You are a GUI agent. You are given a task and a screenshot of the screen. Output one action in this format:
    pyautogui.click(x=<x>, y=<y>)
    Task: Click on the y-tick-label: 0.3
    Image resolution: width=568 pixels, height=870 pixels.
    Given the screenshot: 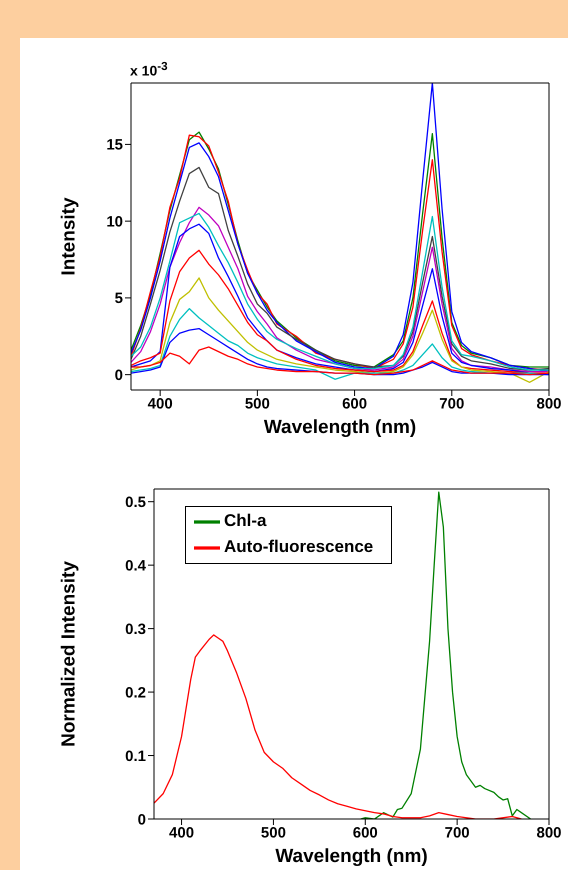 What is the action you would take?
    pyautogui.click(x=135, y=629)
    